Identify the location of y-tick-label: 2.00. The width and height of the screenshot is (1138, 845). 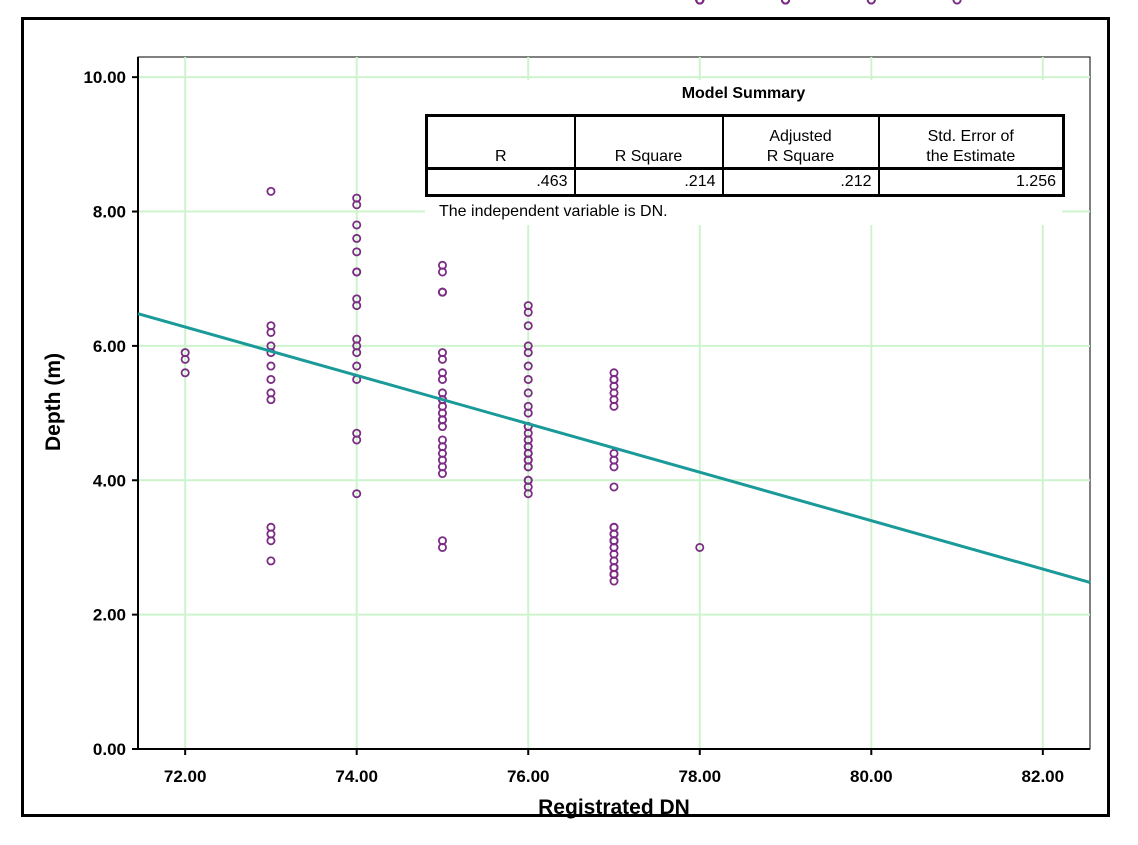
(109, 615).